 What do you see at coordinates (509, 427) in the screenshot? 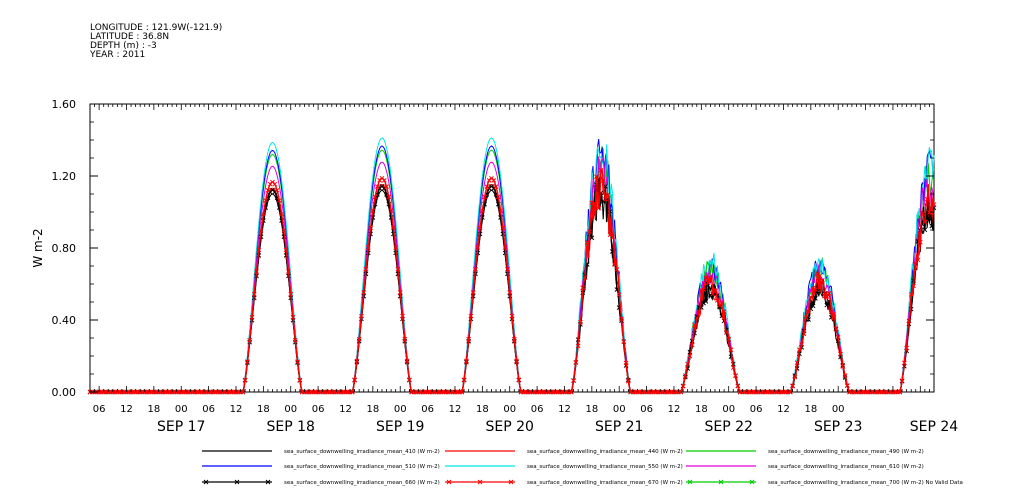
I see `x-day-label: SEP 20` at bounding box center [509, 427].